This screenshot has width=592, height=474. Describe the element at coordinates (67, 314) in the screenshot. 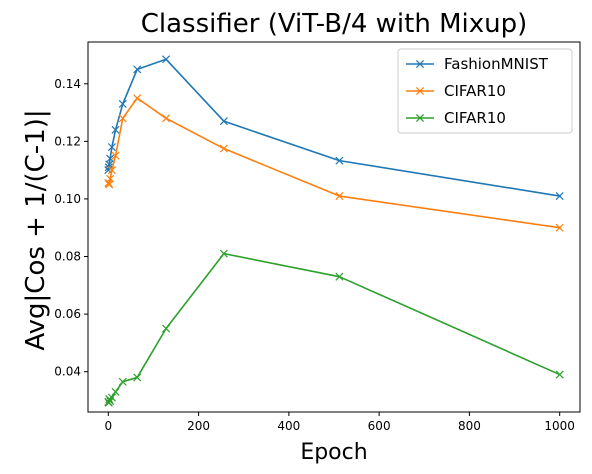

I see `y-tick-label: 0.06` at that location.